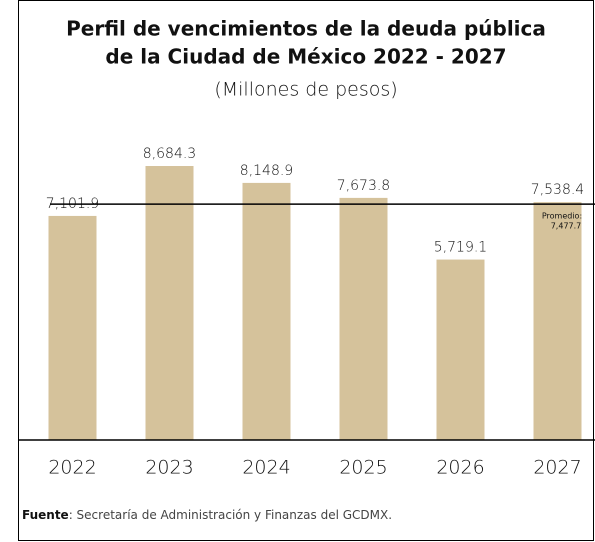  I want to click on source-label: Fuente, so click(45, 515).